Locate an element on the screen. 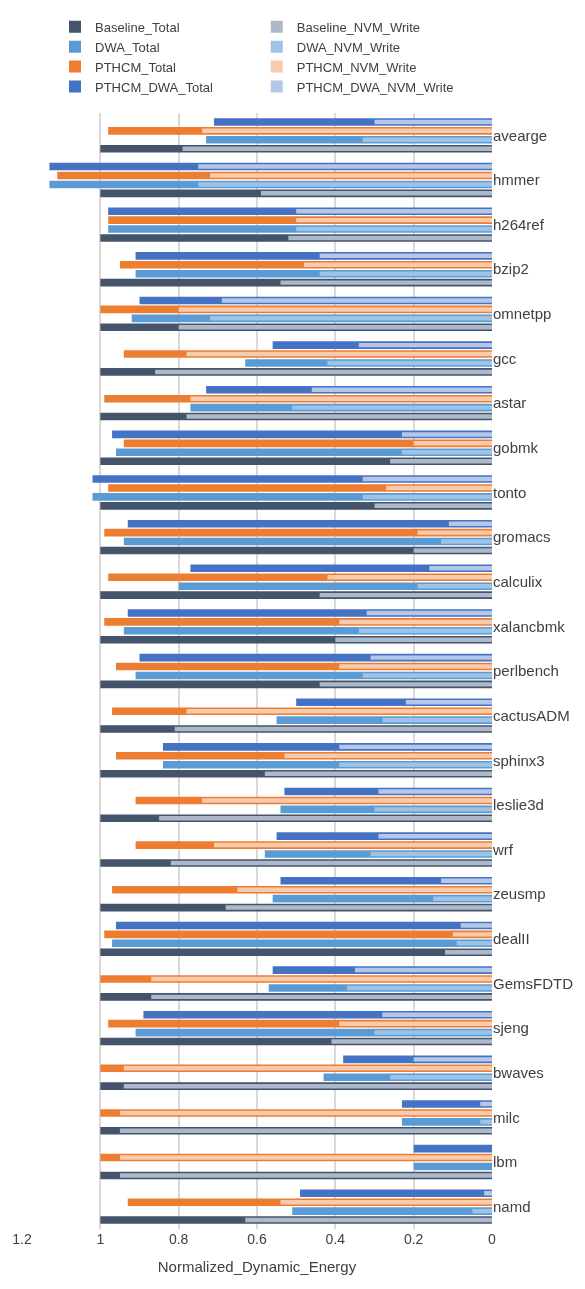  y-tick-label: sjeng is located at coordinates (511, 1028).